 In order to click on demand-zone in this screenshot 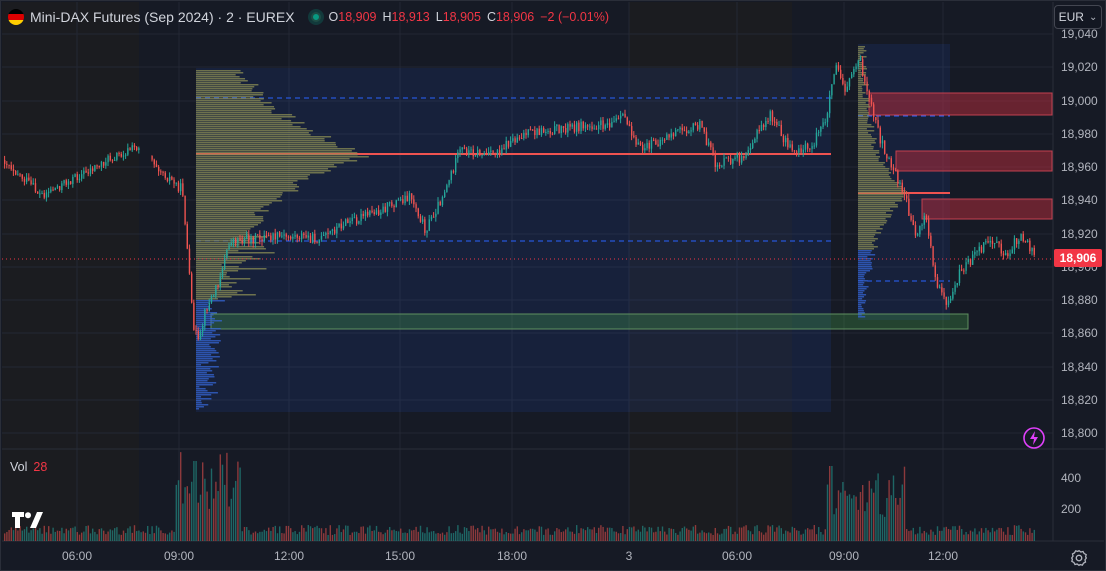, I will do `click(589, 321)`.